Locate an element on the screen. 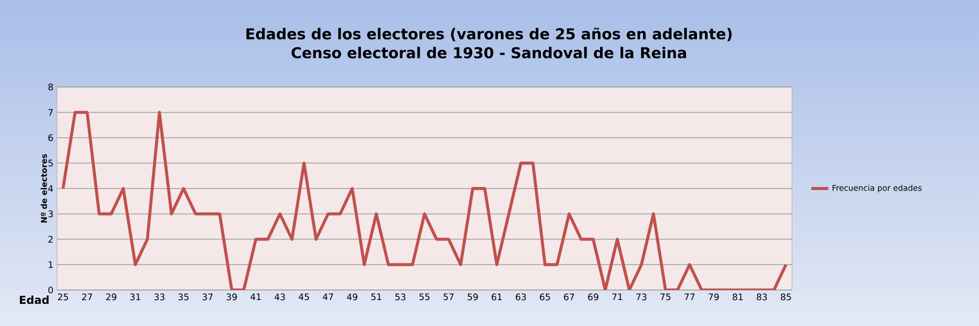 Image resolution: width=979 pixels, height=326 pixels. x-tick-label: 69 is located at coordinates (593, 297).